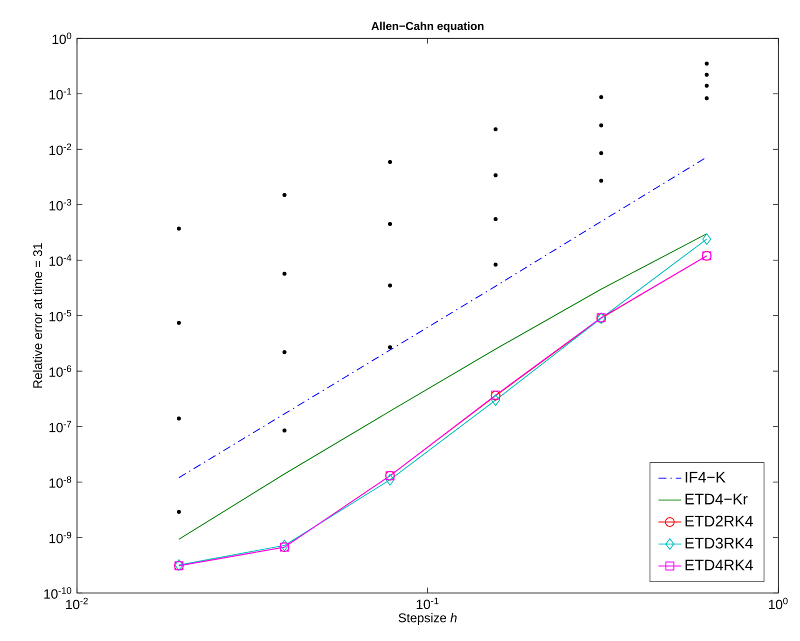 This screenshot has height=641, width=800. What do you see at coordinates (62, 38) in the screenshot?
I see `y-tick-label: 10$^{0}$` at bounding box center [62, 38].